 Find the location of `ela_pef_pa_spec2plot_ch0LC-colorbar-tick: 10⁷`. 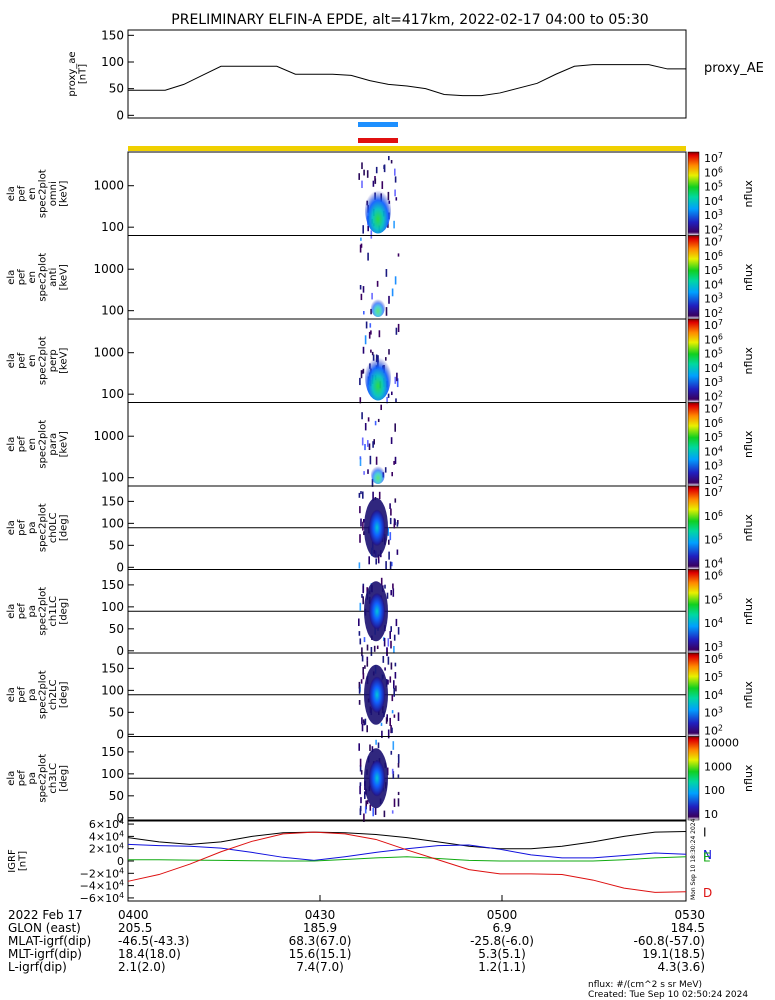

ela_pef_pa_spec2plot_ch0LC-colorbar-tick: 10⁷ is located at coordinates (713, 492).